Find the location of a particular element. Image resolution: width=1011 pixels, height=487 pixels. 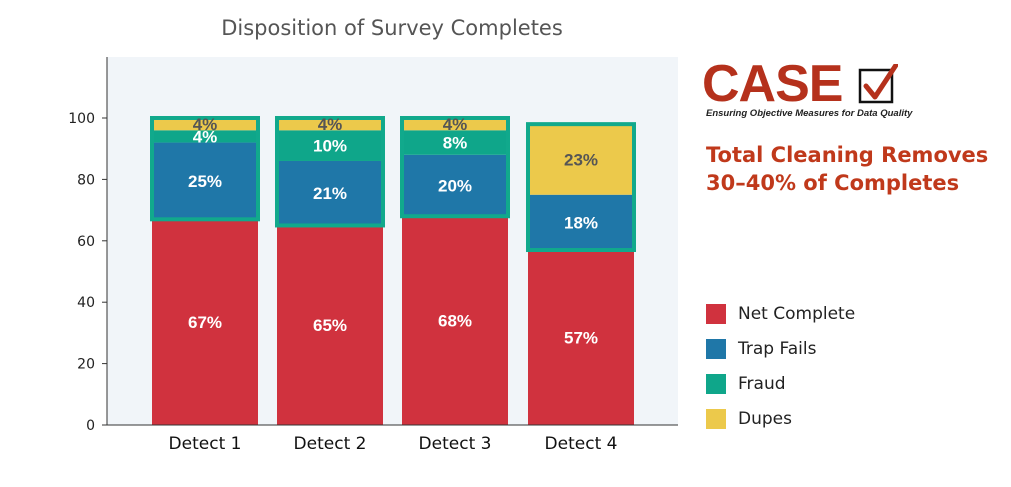

data-label: 23% is located at coordinates (581, 159).